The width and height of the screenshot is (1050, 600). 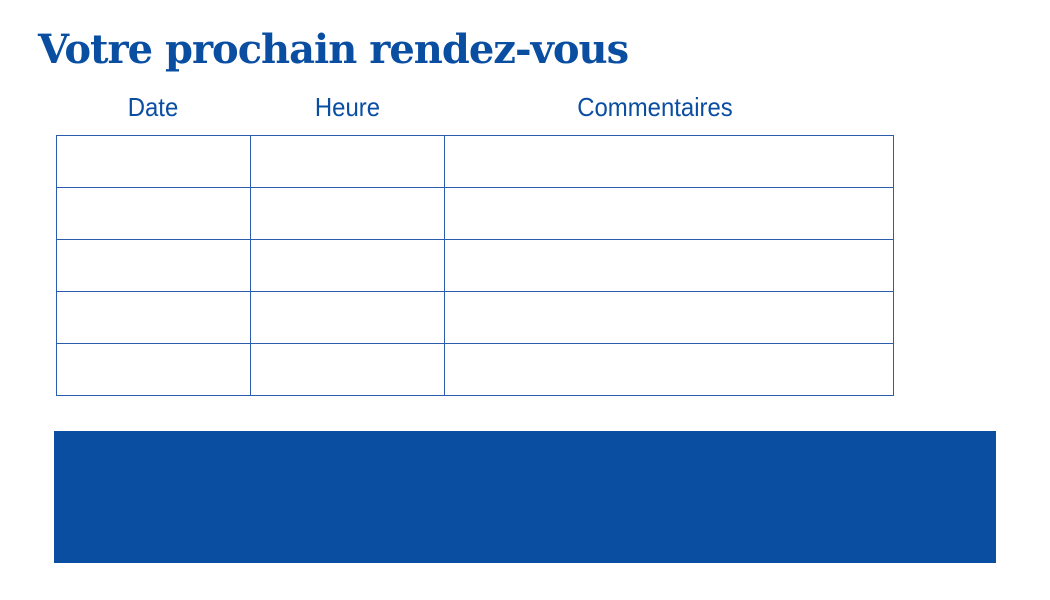 What do you see at coordinates (655, 107) in the screenshot?
I see `column-header-commentaires: Commentaires` at bounding box center [655, 107].